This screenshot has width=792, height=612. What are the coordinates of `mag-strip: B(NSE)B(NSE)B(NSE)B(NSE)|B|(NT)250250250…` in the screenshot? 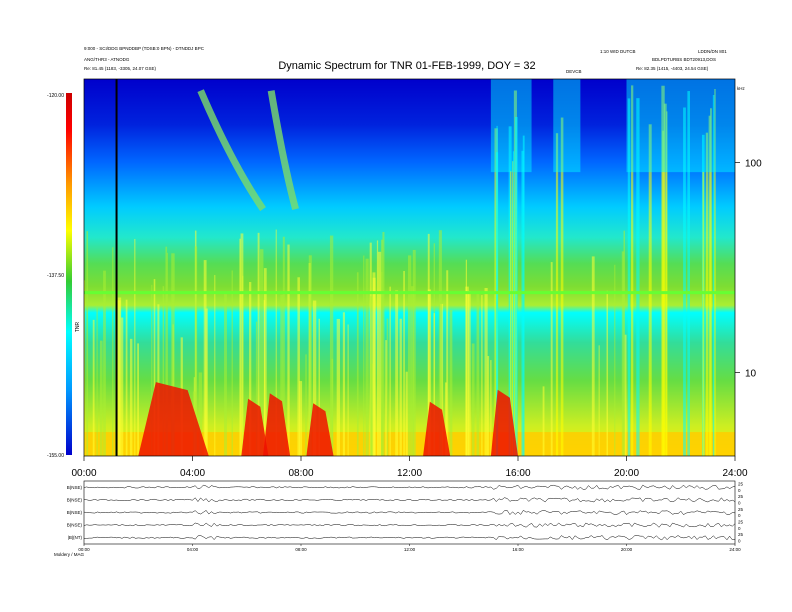 It's located at (399, 518).